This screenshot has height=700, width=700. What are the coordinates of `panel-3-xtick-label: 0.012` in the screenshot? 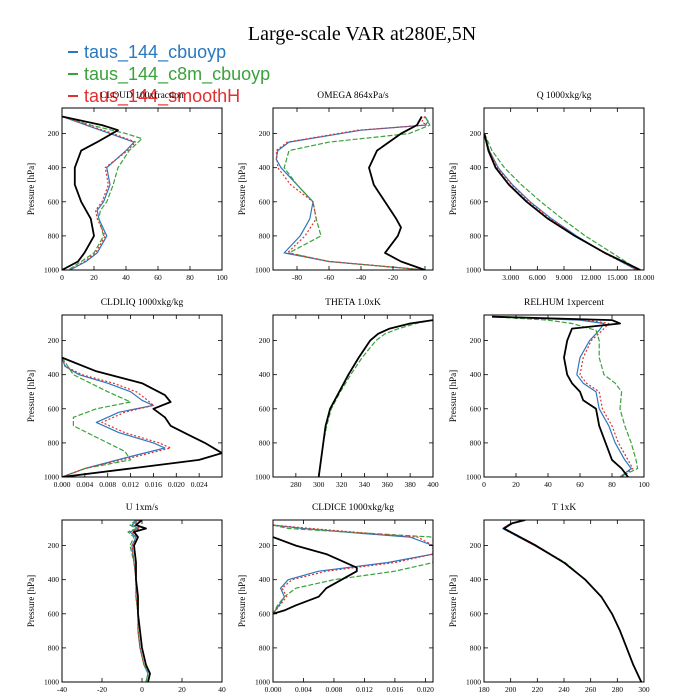 It's located at (130, 484).